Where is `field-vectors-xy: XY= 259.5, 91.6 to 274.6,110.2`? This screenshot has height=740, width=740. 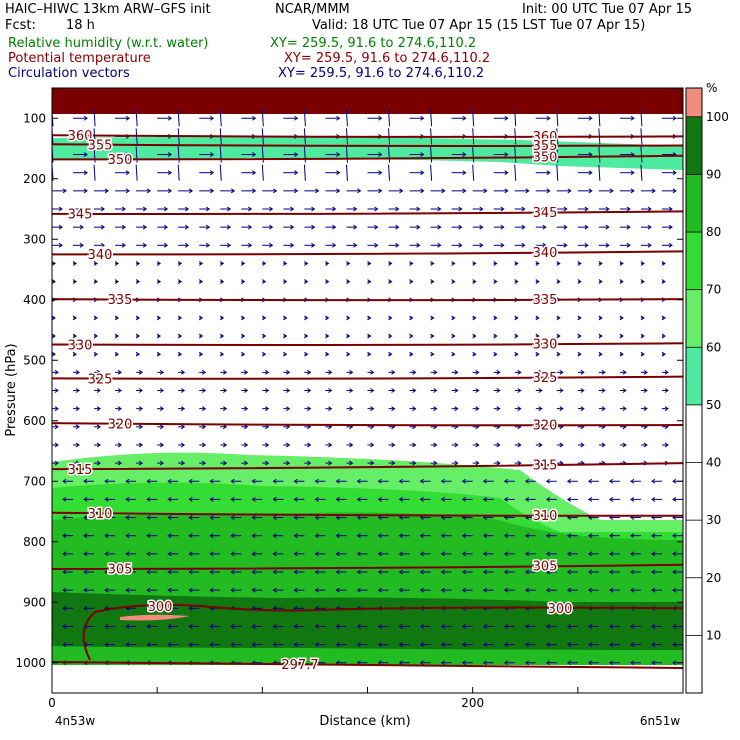
field-vectors-xy: XY= 259.5, 91.6 to 274.6,110.2 is located at coordinates (381, 73).